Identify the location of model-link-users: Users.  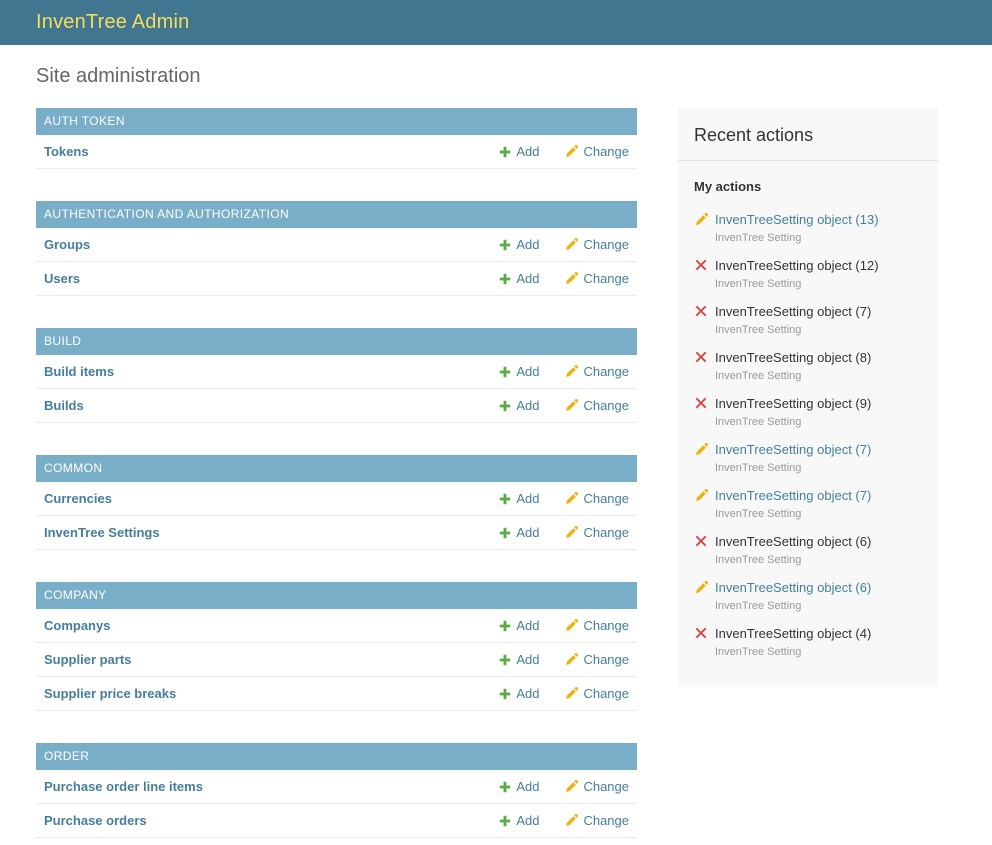
(62, 278).